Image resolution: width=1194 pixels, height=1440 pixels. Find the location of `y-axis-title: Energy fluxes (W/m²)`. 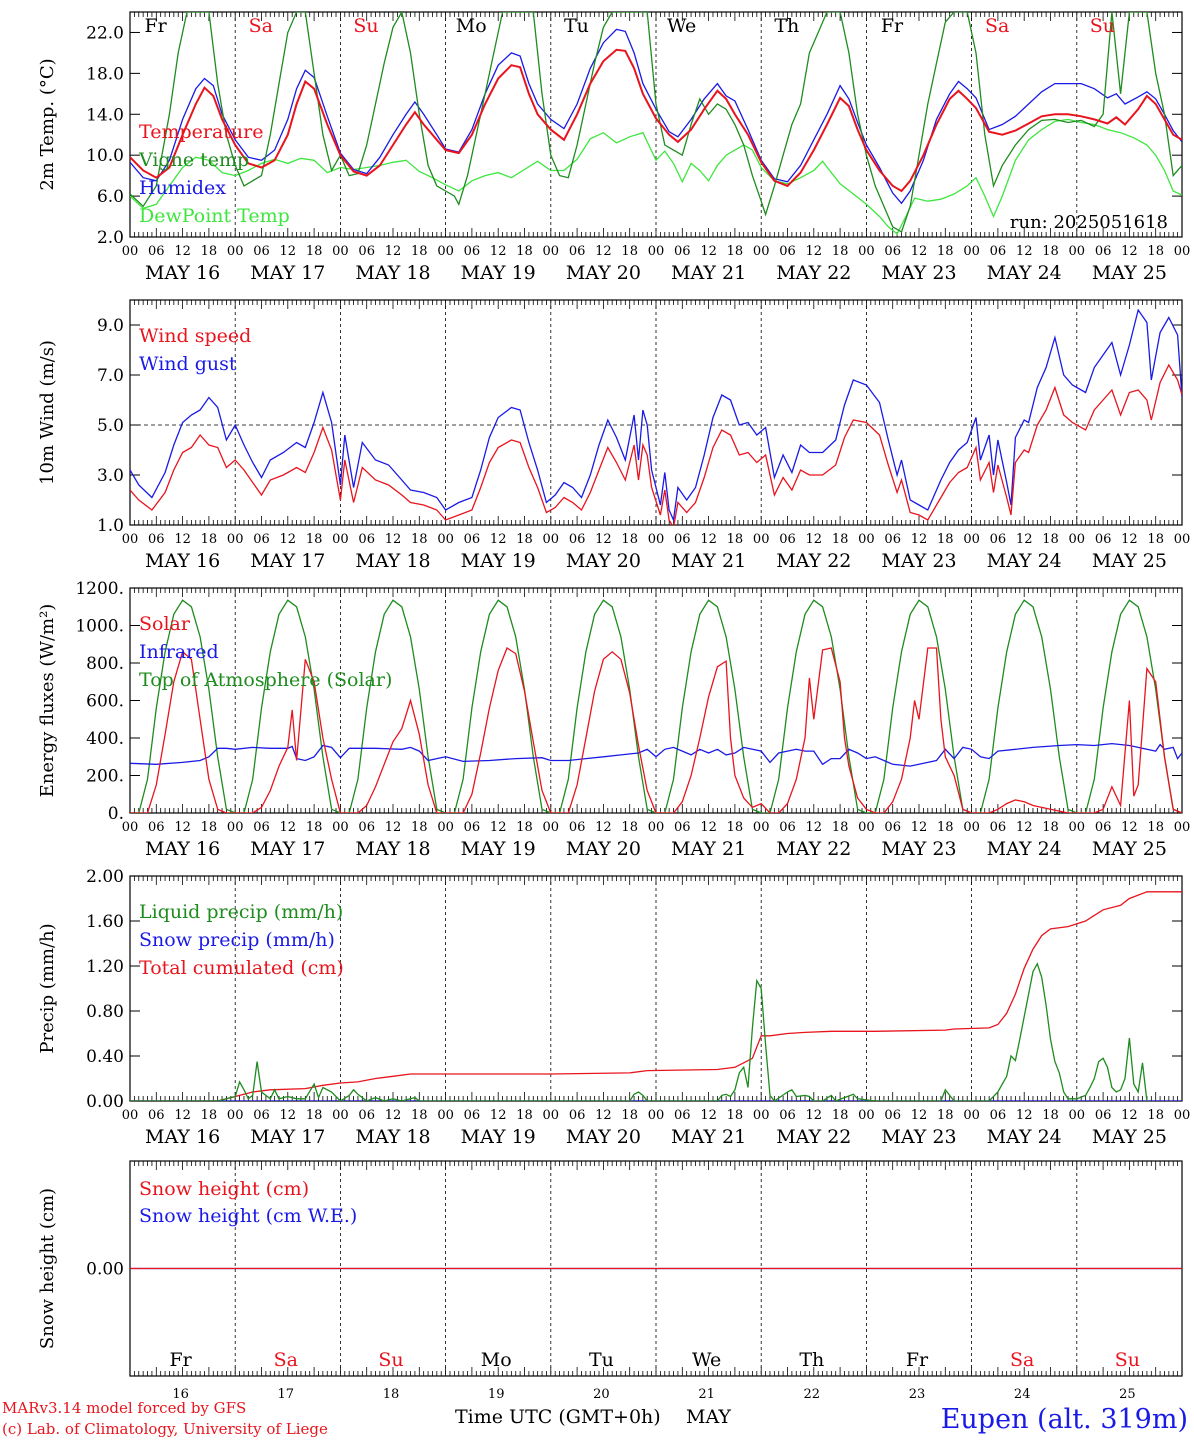

y-axis-title: Energy fluxes (W/m²) is located at coordinates (47, 701).